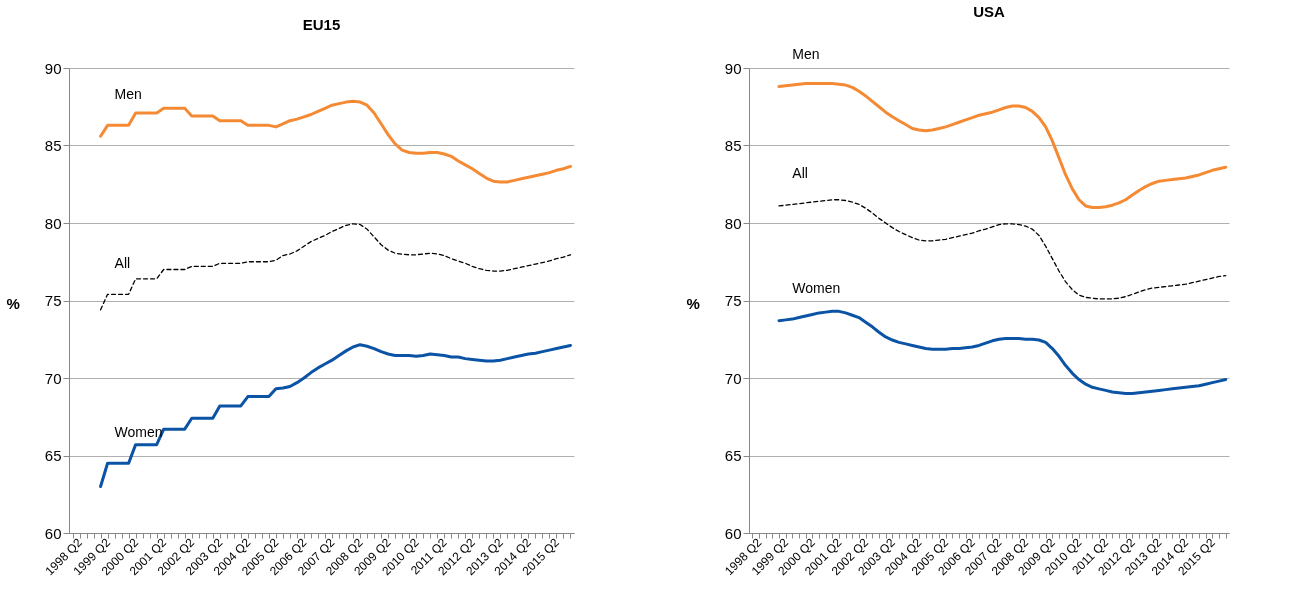 Image resolution: width=1307 pixels, height=610 pixels. What do you see at coordinates (321, 24) in the screenshot?
I see `chart-title: EU15` at bounding box center [321, 24].